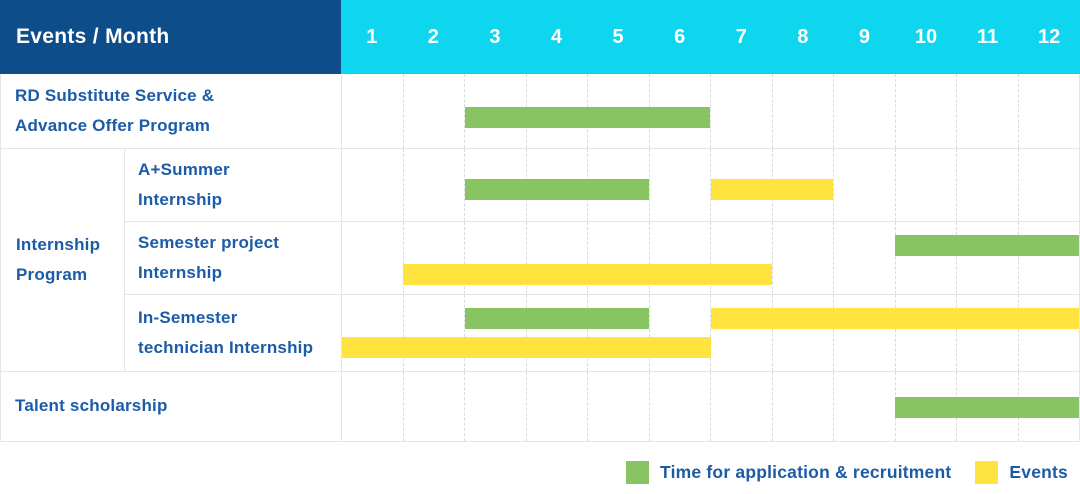 The height and width of the screenshot is (494, 1080). I want to click on row-label: Semester project Internship, so click(233, 258).